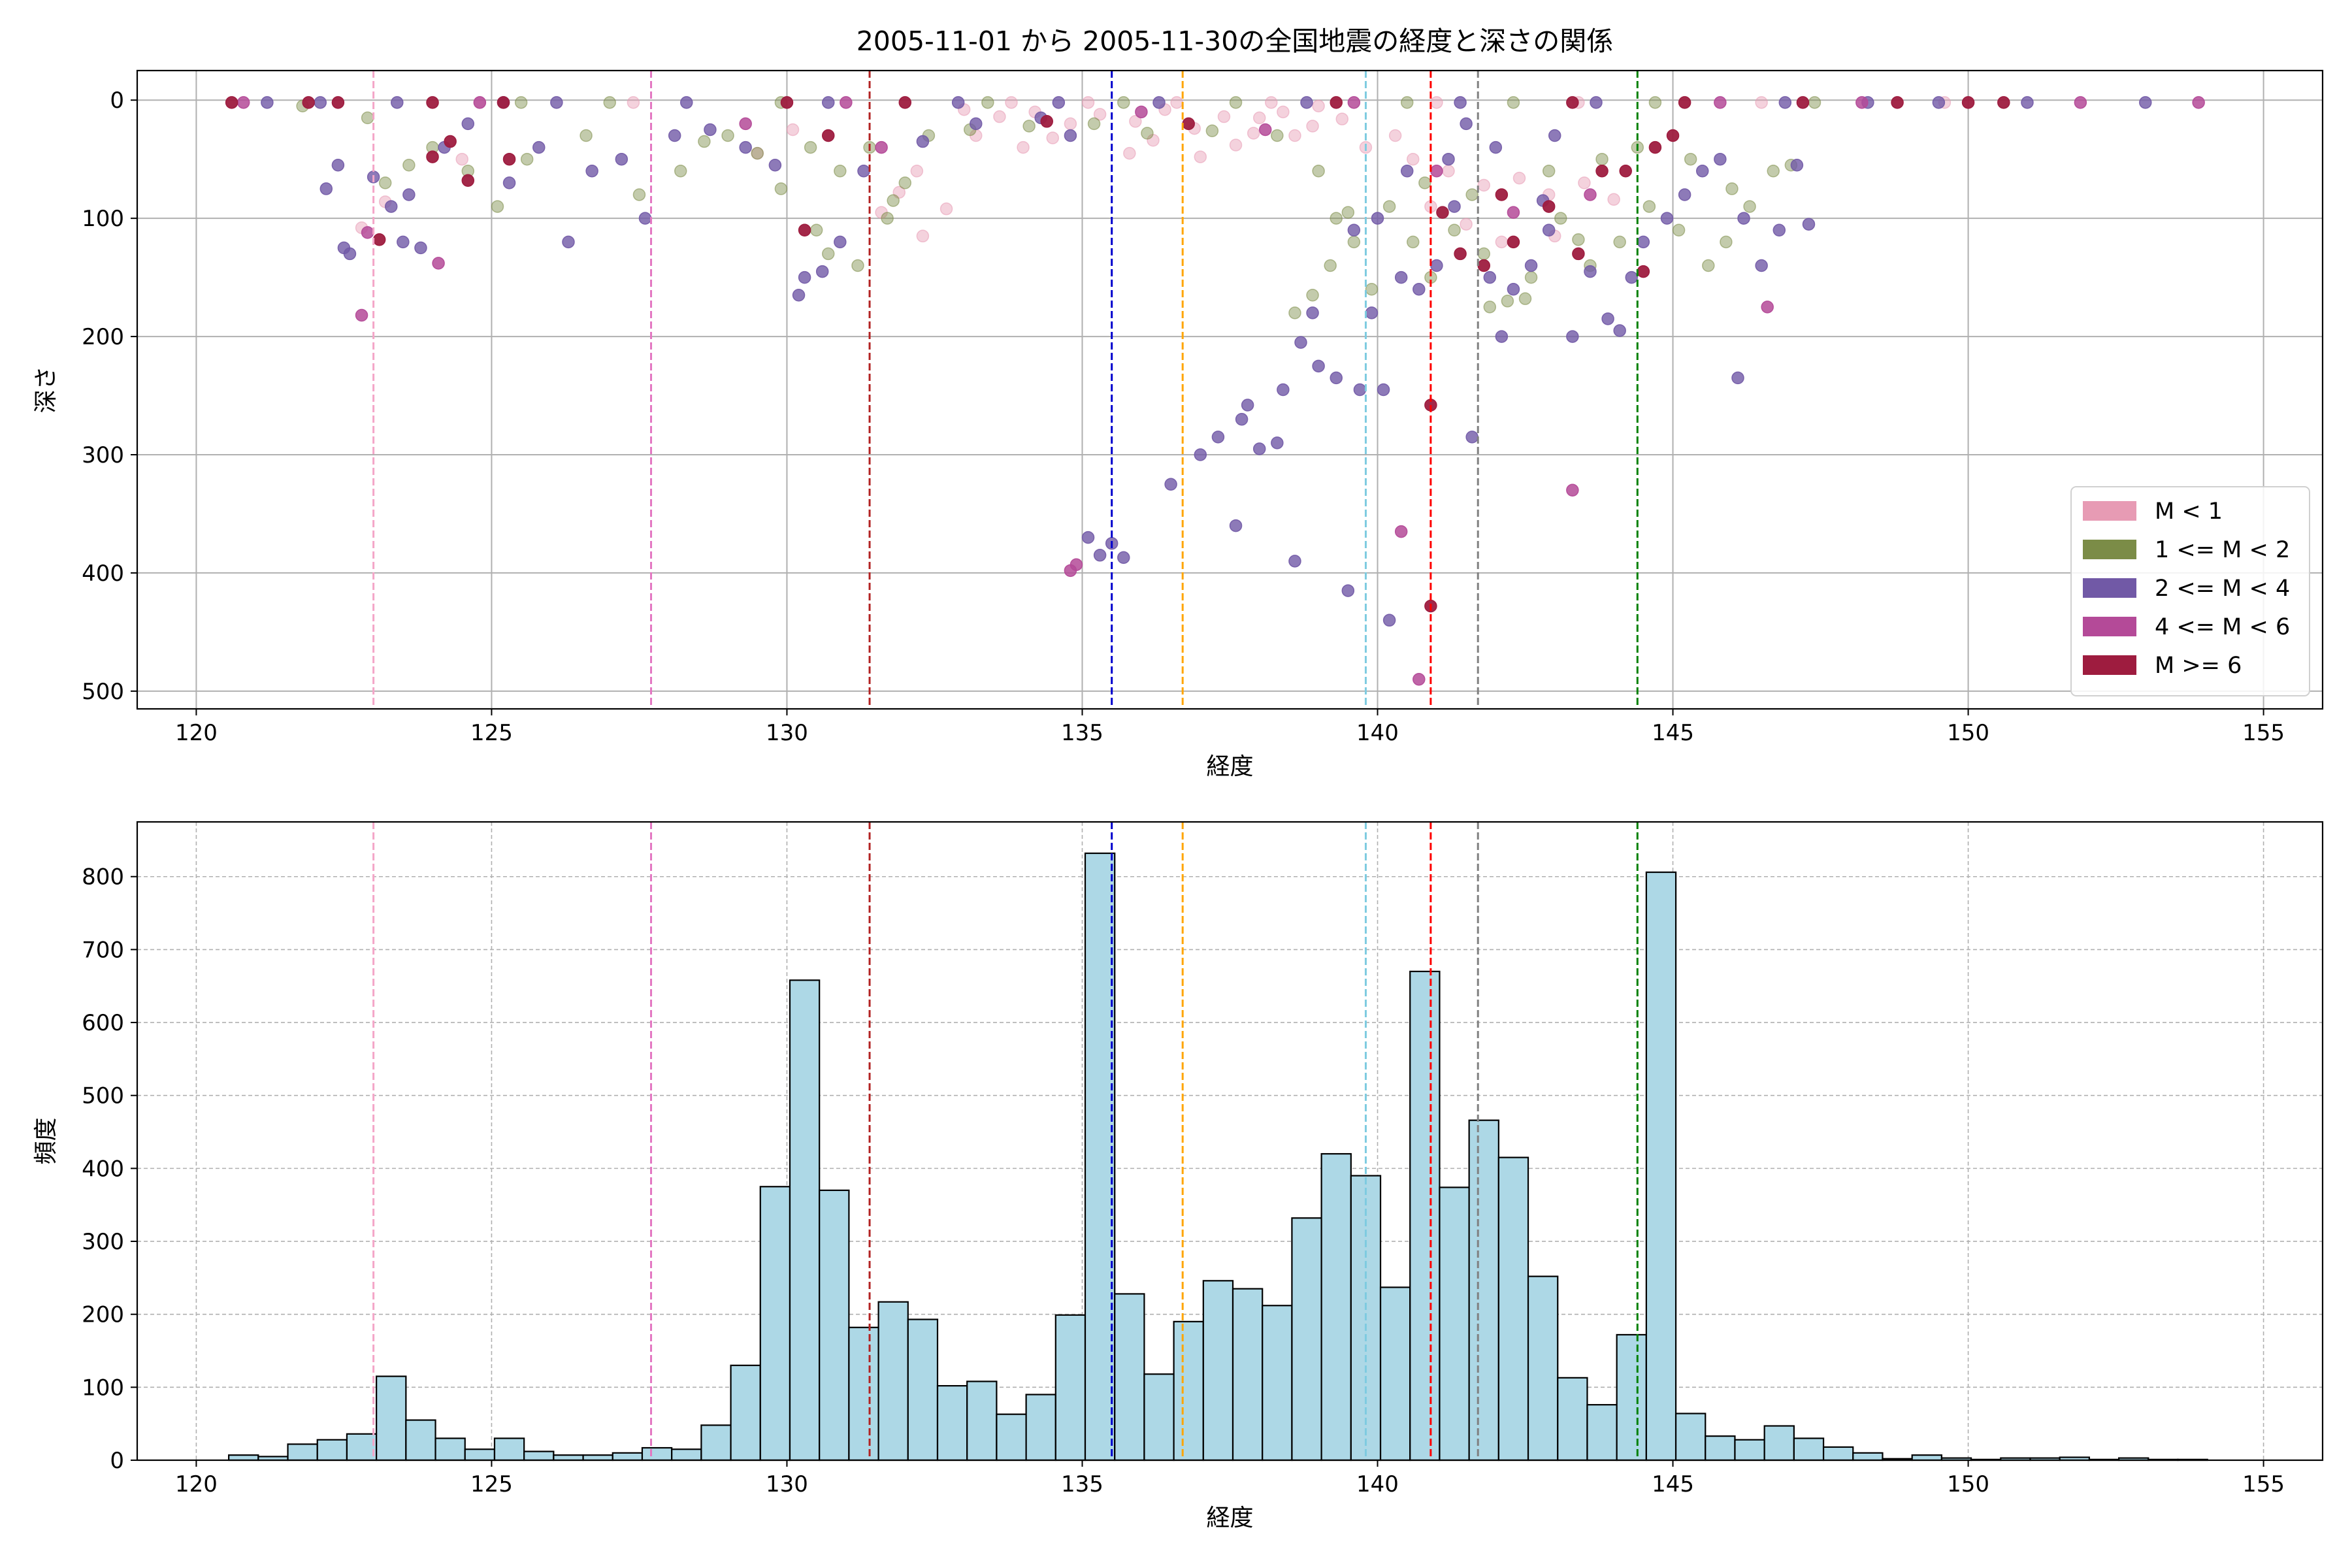 The width and height of the screenshot is (2352, 1568). Describe the element at coordinates (2109, 511) in the screenshot. I see `legend-swatch` at that location.